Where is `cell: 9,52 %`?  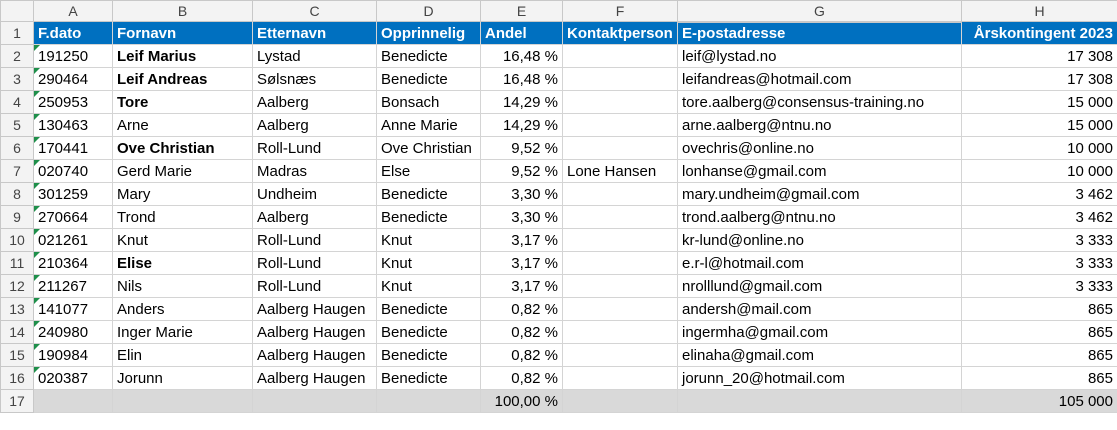 cell: 9,52 % is located at coordinates (521, 148).